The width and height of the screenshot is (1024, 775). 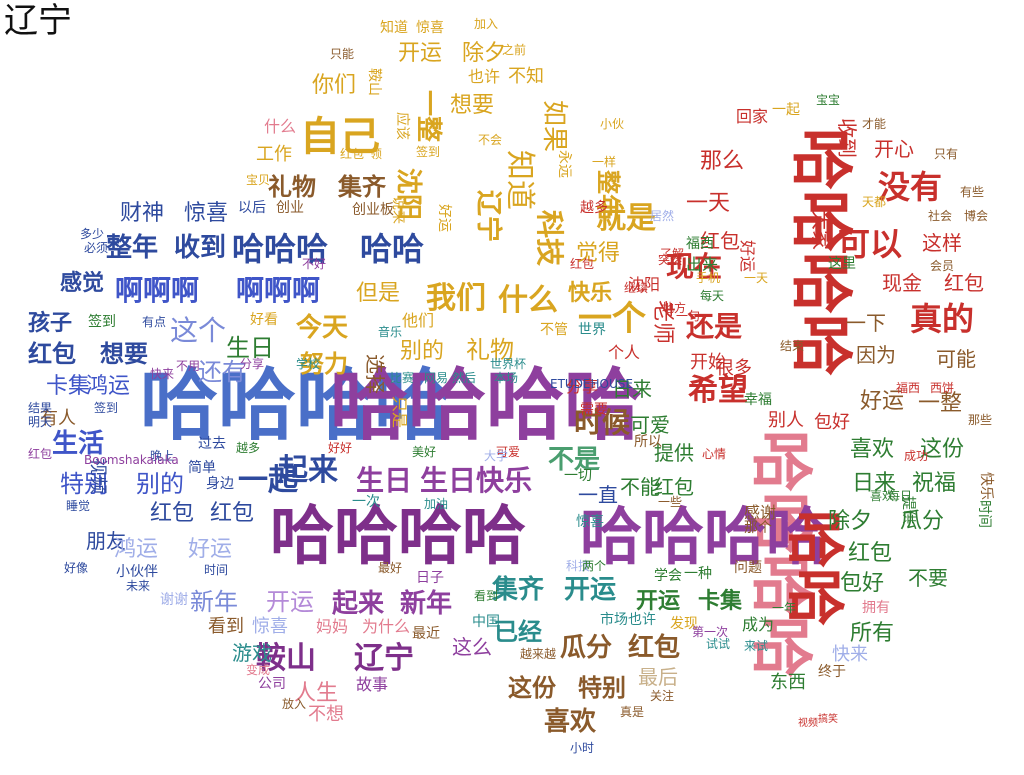 I want to click on cloud-word: 心情, so click(x=714, y=454).